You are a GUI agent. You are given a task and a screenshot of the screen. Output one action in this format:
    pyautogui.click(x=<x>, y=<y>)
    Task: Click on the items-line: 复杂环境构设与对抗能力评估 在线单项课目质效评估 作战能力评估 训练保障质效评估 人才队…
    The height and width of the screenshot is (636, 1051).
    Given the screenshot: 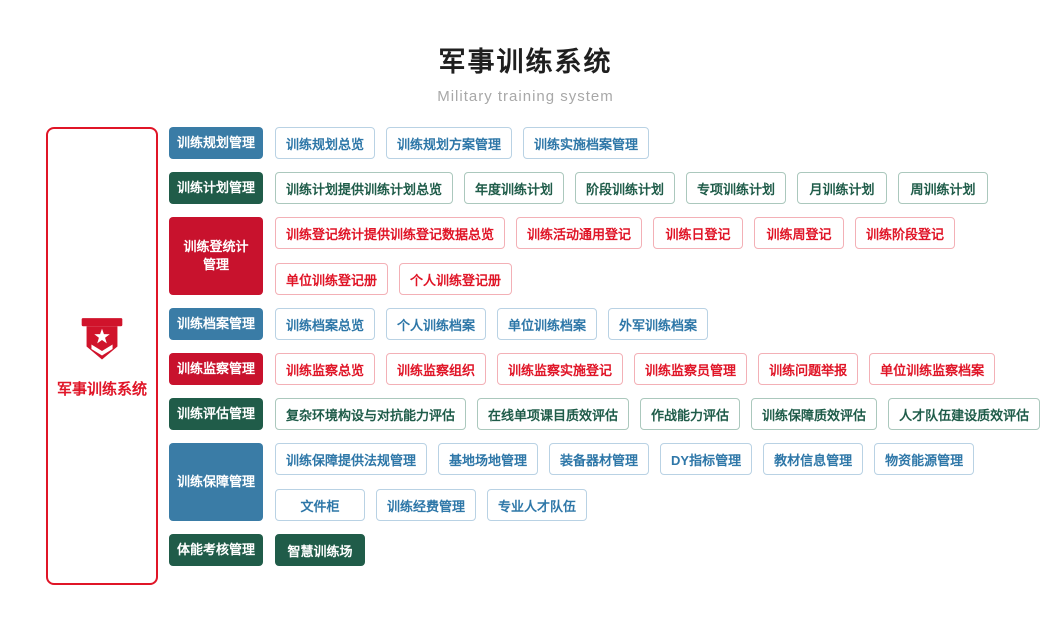 What is the action you would take?
    pyautogui.click(x=658, y=414)
    